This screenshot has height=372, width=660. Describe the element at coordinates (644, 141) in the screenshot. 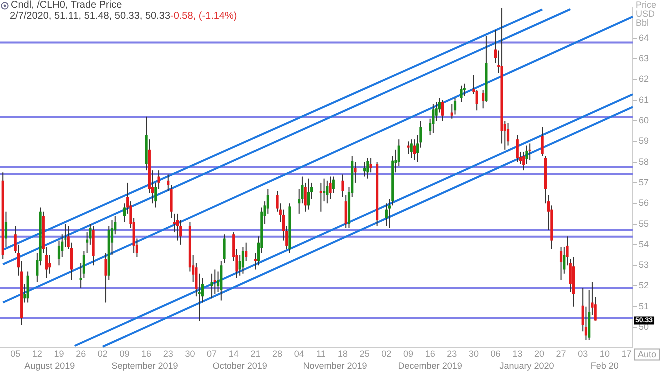

I see `y-tick-label: 59` at that location.